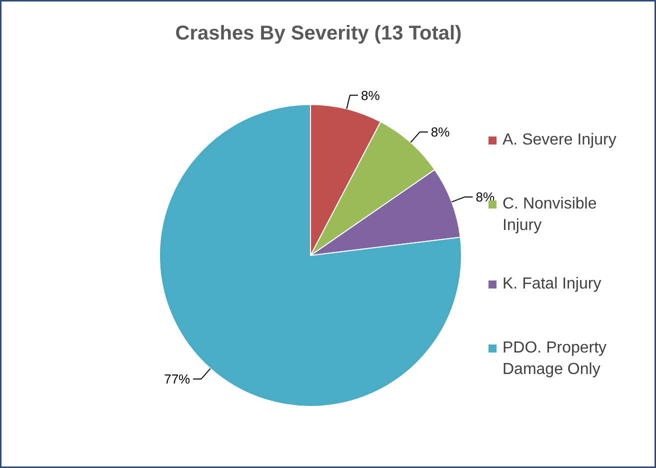 Image resolution: width=656 pixels, height=468 pixels. Describe the element at coordinates (559, 140) in the screenshot. I see `legend-label: A. Severe Injury` at that location.